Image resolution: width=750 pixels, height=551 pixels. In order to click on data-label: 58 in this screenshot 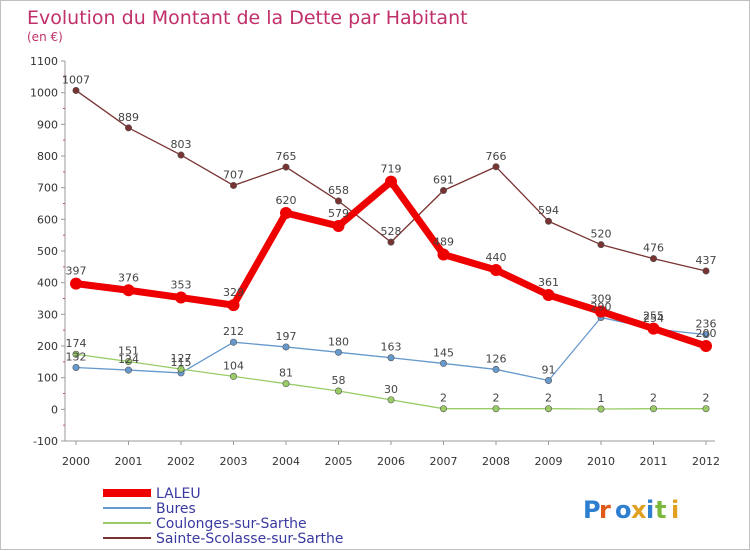, I will do `click(339, 380)`.